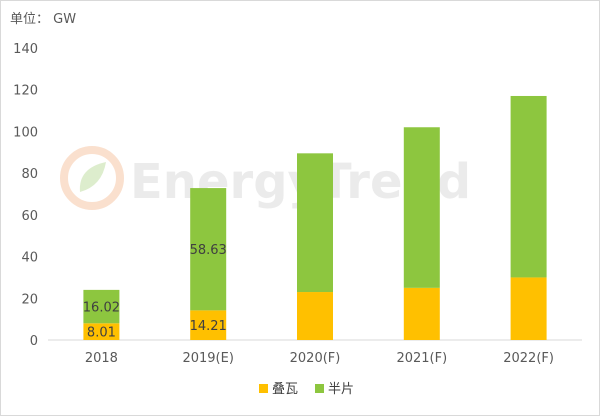  I want to click on x-tick-label-0: 2018, so click(101, 358).